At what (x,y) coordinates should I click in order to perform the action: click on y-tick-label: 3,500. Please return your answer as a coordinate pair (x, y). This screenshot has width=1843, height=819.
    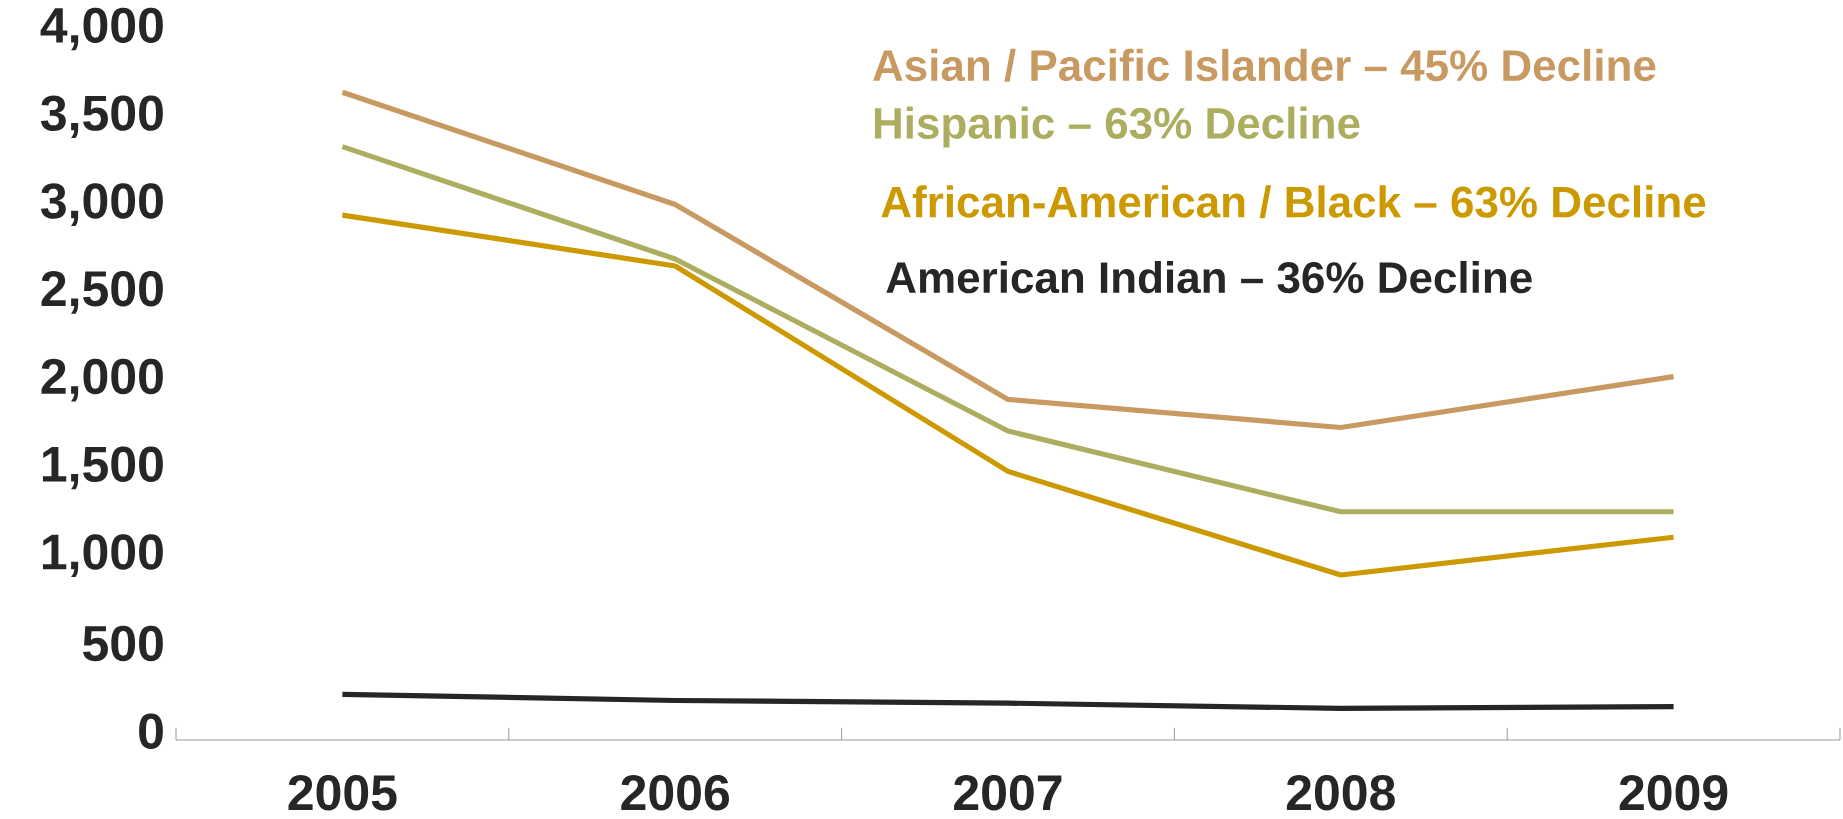
    Looking at the image, I should click on (101, 117).